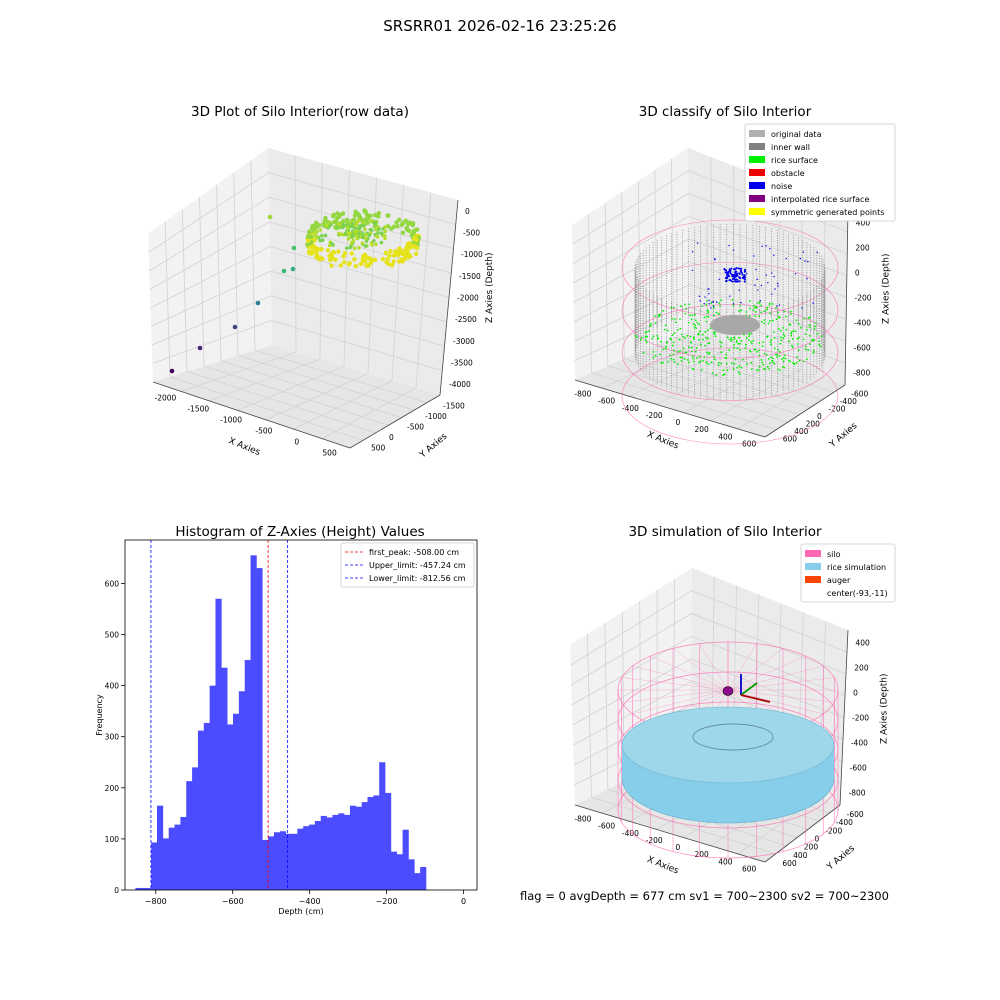 The height and width of the screenshot is (1000, 1000). Describe the element at coordinates (670, 408) in the screenshot. I see `x-axis-line` at that location.